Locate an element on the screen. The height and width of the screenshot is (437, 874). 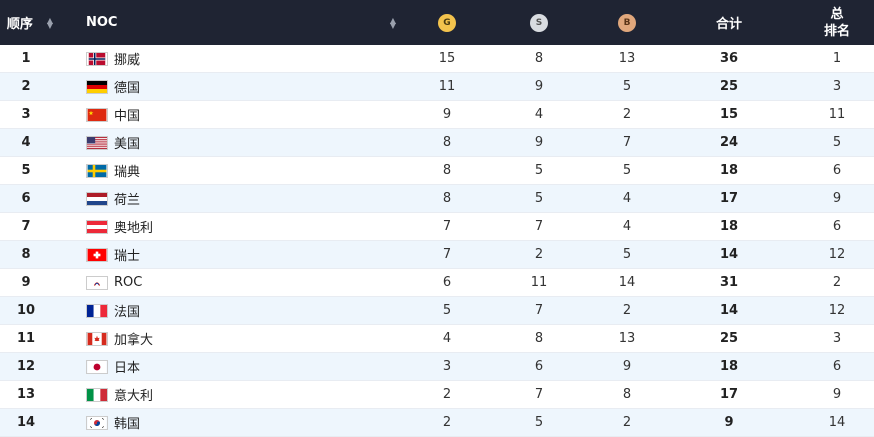
table-row: 2 德国 11 9 5 25 3 is located at coordinates (437, 87).